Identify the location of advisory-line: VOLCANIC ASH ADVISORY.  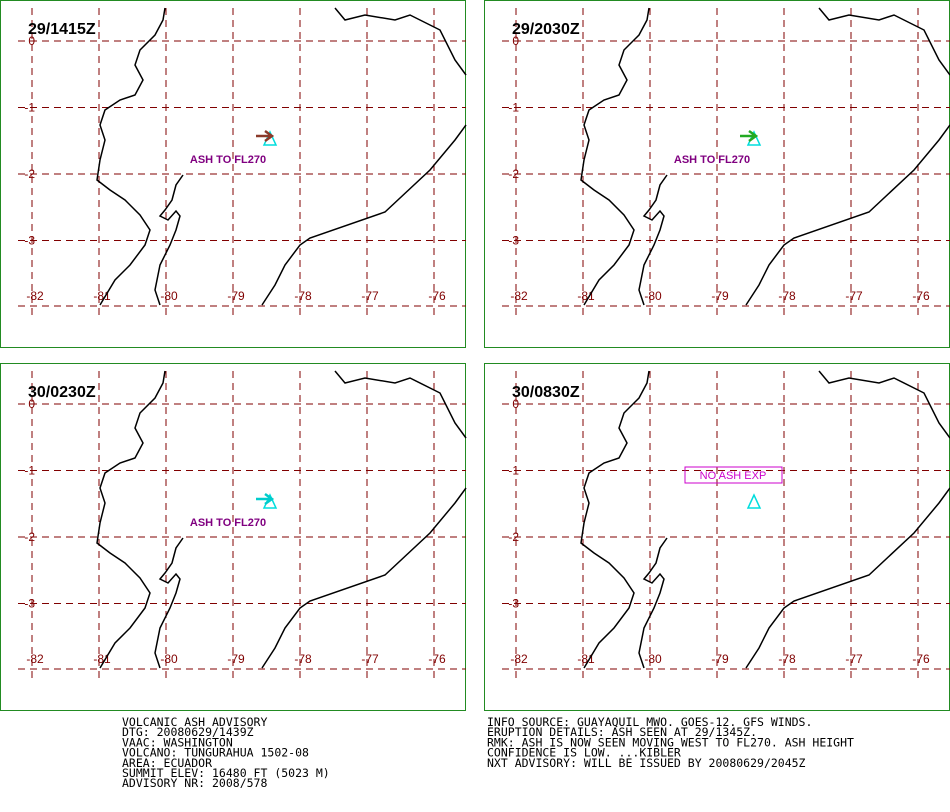
(194, 722).